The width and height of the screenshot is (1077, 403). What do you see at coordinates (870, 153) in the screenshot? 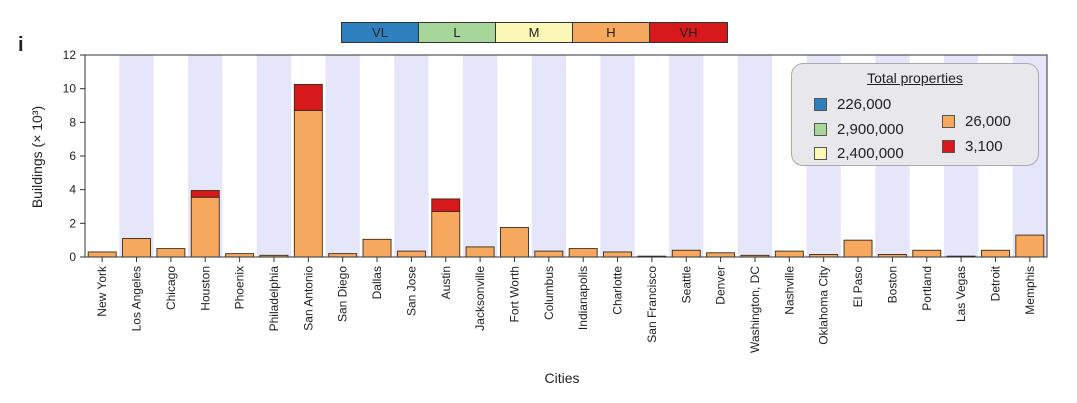
I see `legend-label-m: 2,400,000` at bounding box center [870, 153].